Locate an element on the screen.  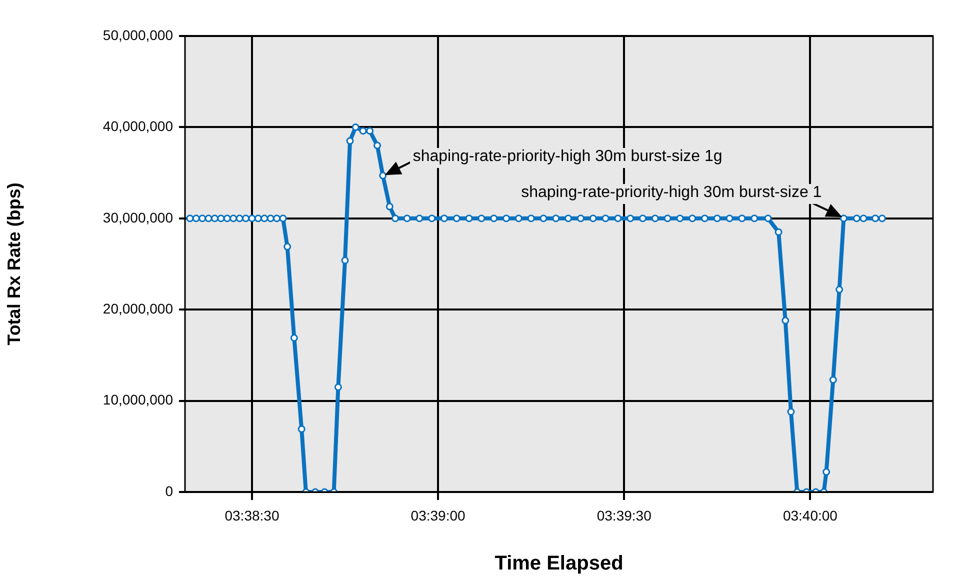
y-axis-title: Total Rx Rate (bps) is located at coordinates (14, 264).